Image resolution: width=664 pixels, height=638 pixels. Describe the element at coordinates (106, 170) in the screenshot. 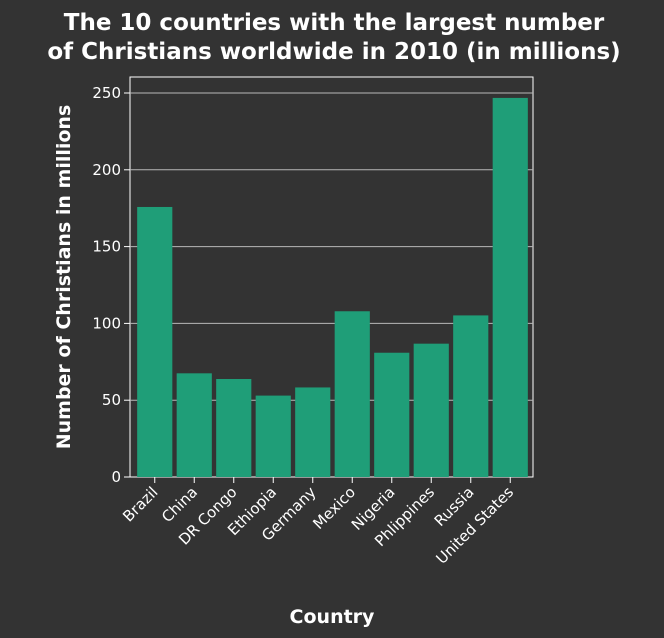

I see `y-tick-label: 200` at that location.